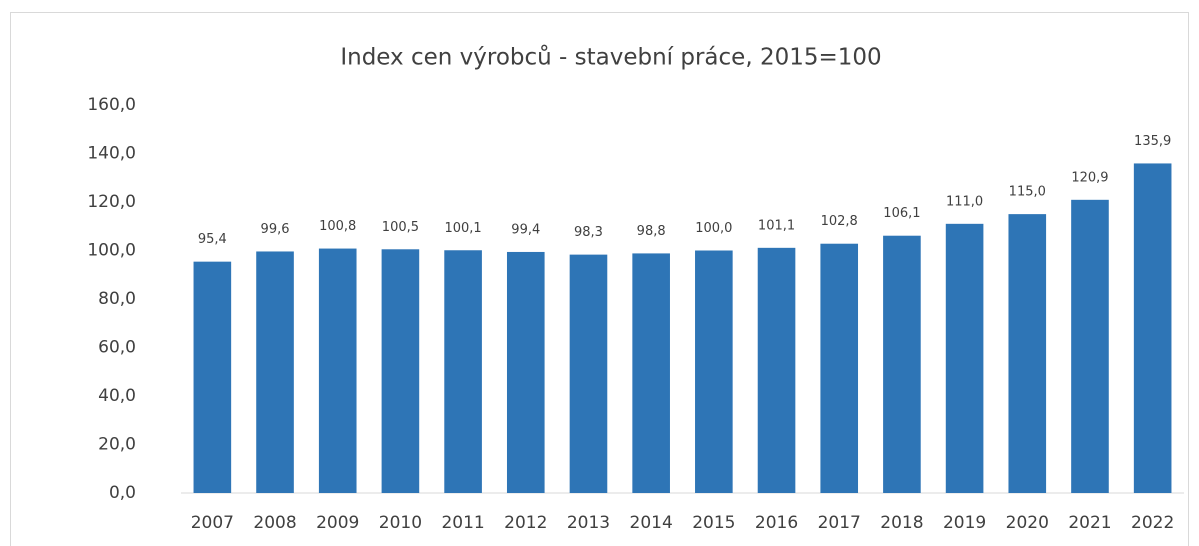 Image resolution: width=1199 pixels, height=546 pixels. Describe the element at coordinates (400, 523) in the screenshot. I see `x-tick-label: 2010` at that location.